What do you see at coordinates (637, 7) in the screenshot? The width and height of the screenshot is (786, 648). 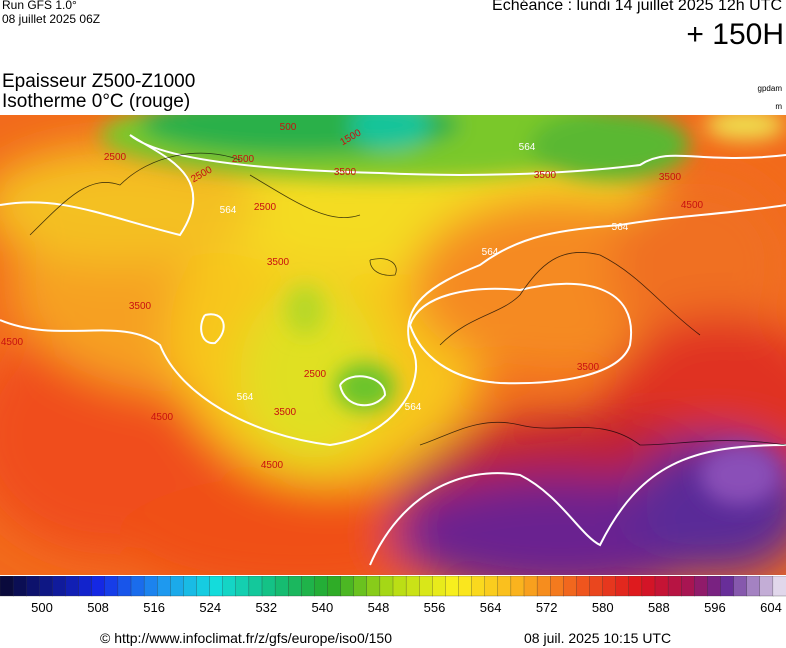 I see `echeance: Echéance : lundi 14 juillet 2025 12h UTC` at bounding box center [637, 7].